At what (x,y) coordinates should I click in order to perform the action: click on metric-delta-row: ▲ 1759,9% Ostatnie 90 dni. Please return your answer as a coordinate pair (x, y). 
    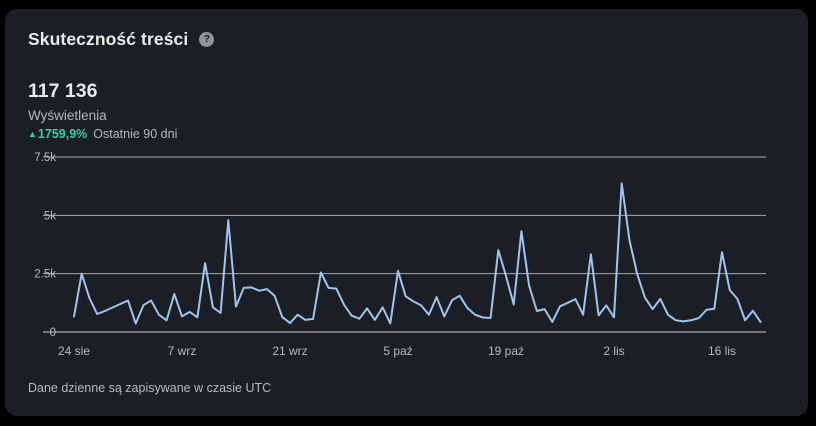
    Looking at the image, I should click on (102, 134).